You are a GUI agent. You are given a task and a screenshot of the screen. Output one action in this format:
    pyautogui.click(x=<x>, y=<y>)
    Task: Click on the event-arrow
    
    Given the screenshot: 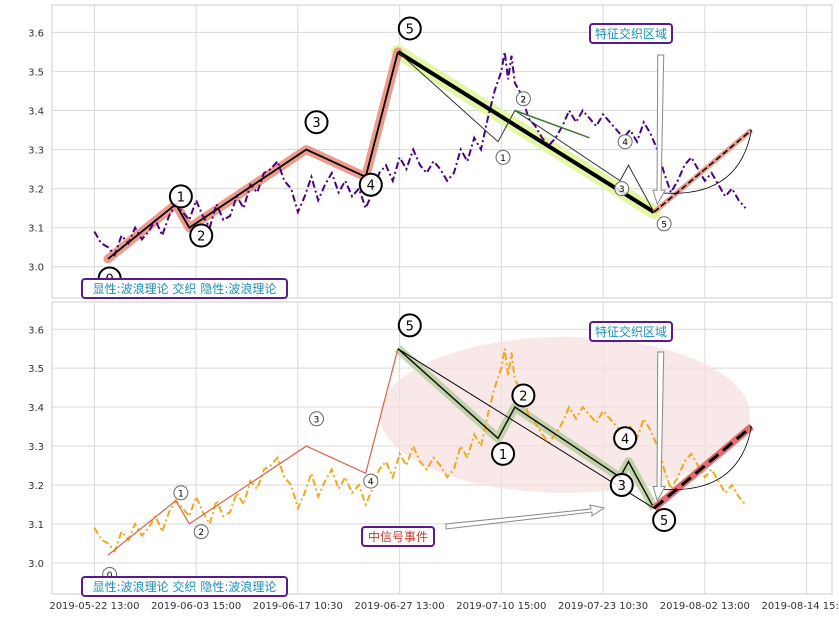 What is the action you would take?
    pyautogui.click(x=525, y=517)
    